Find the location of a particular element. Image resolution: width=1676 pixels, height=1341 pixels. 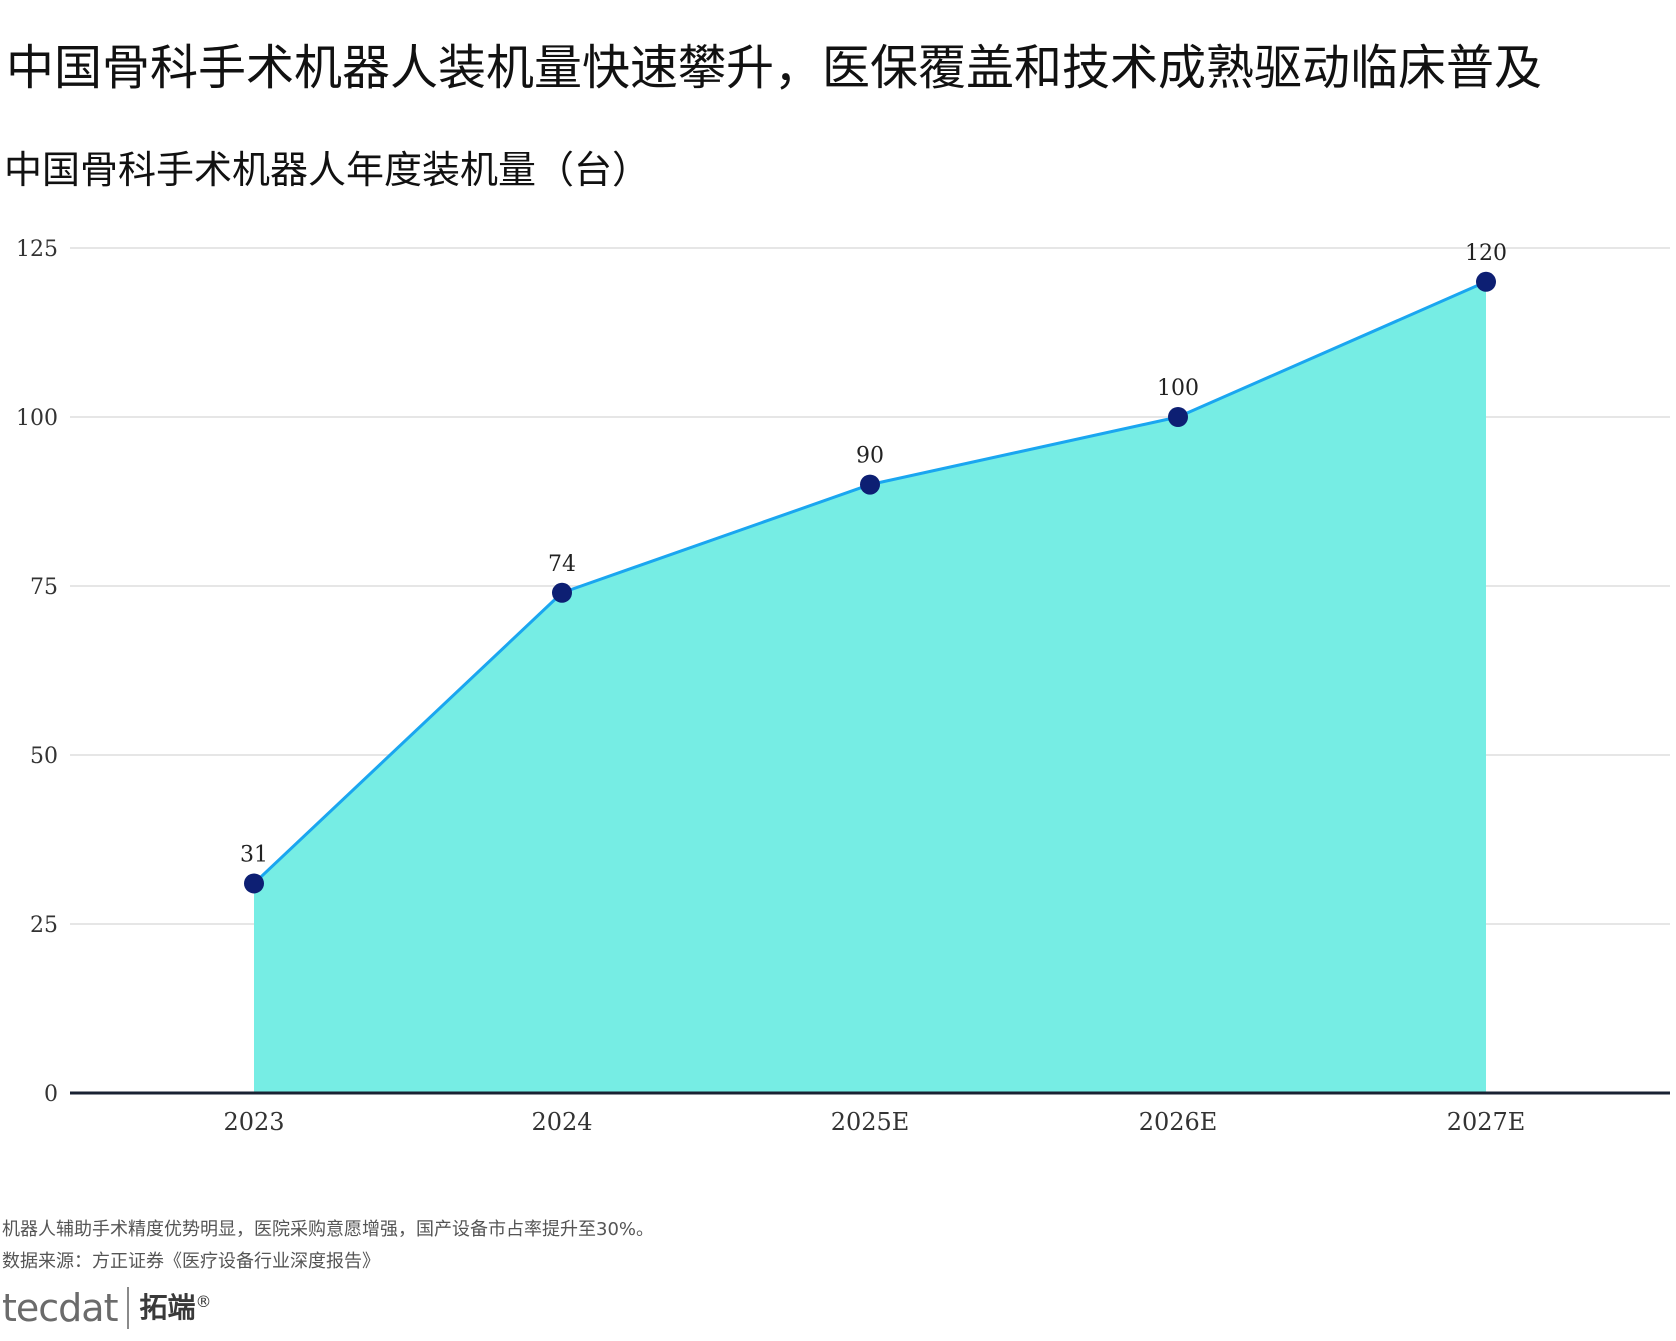

y-tick-label: 0 is located at coordinates (51, 1094).